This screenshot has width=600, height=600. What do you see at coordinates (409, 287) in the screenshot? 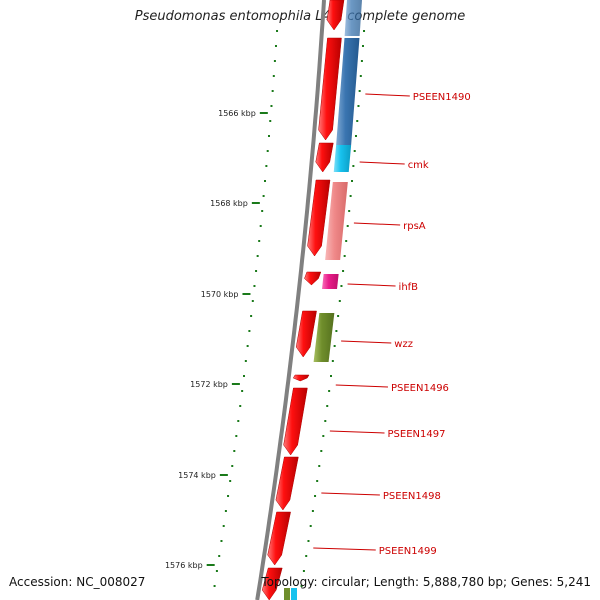
I see `gene-label: ihfB` at bounding box center [409, 287].